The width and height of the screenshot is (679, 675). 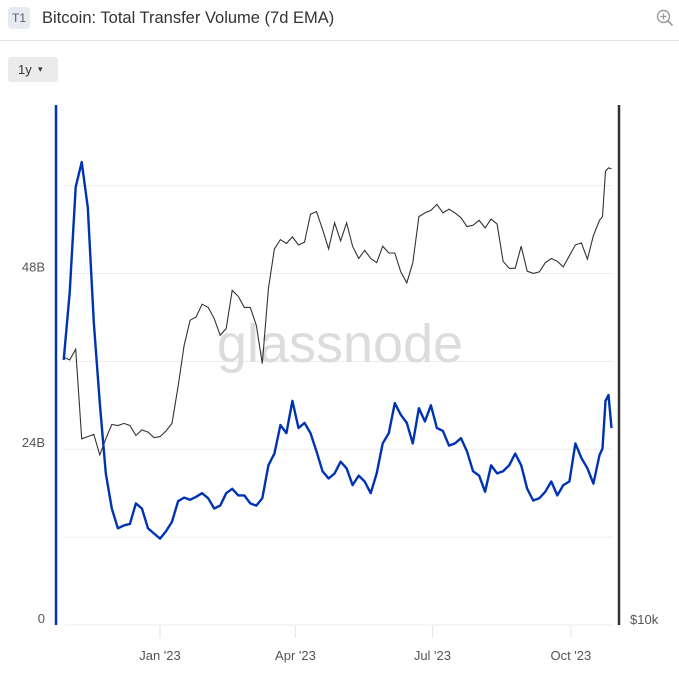 What do you see at coordinates (665, 18) in the screenshot?
I see `zoom-in-icon` at bounding box center [665, 18].